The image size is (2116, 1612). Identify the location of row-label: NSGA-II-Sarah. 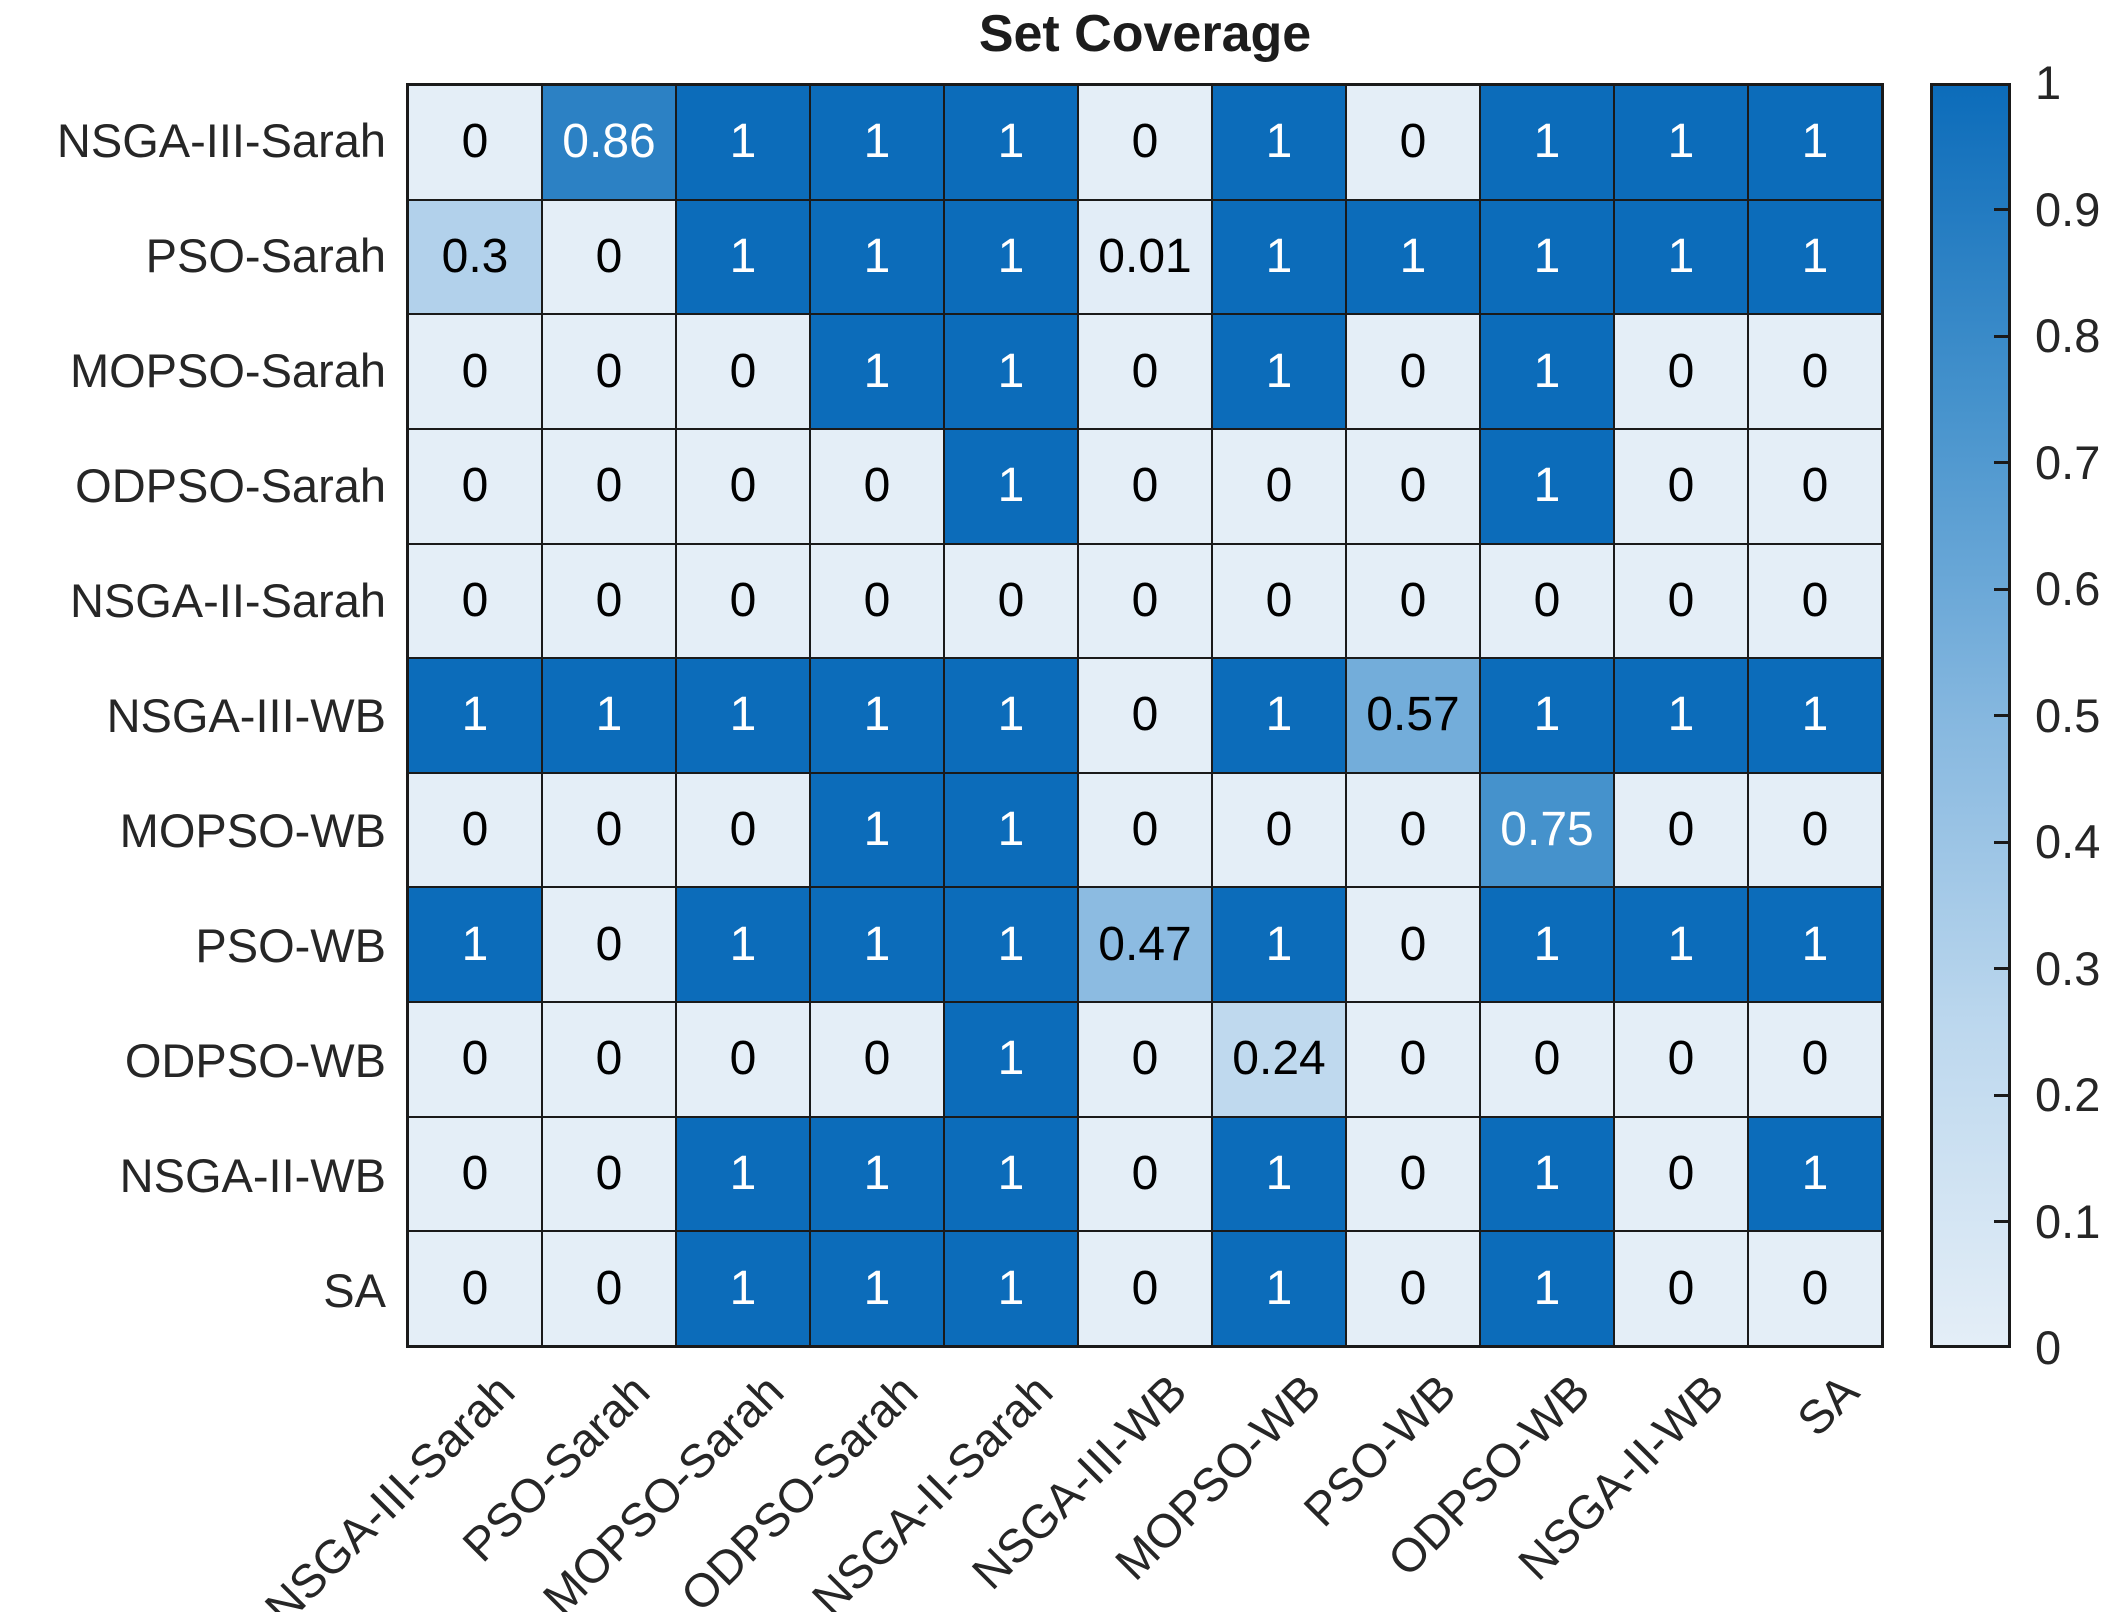
(227, 600).